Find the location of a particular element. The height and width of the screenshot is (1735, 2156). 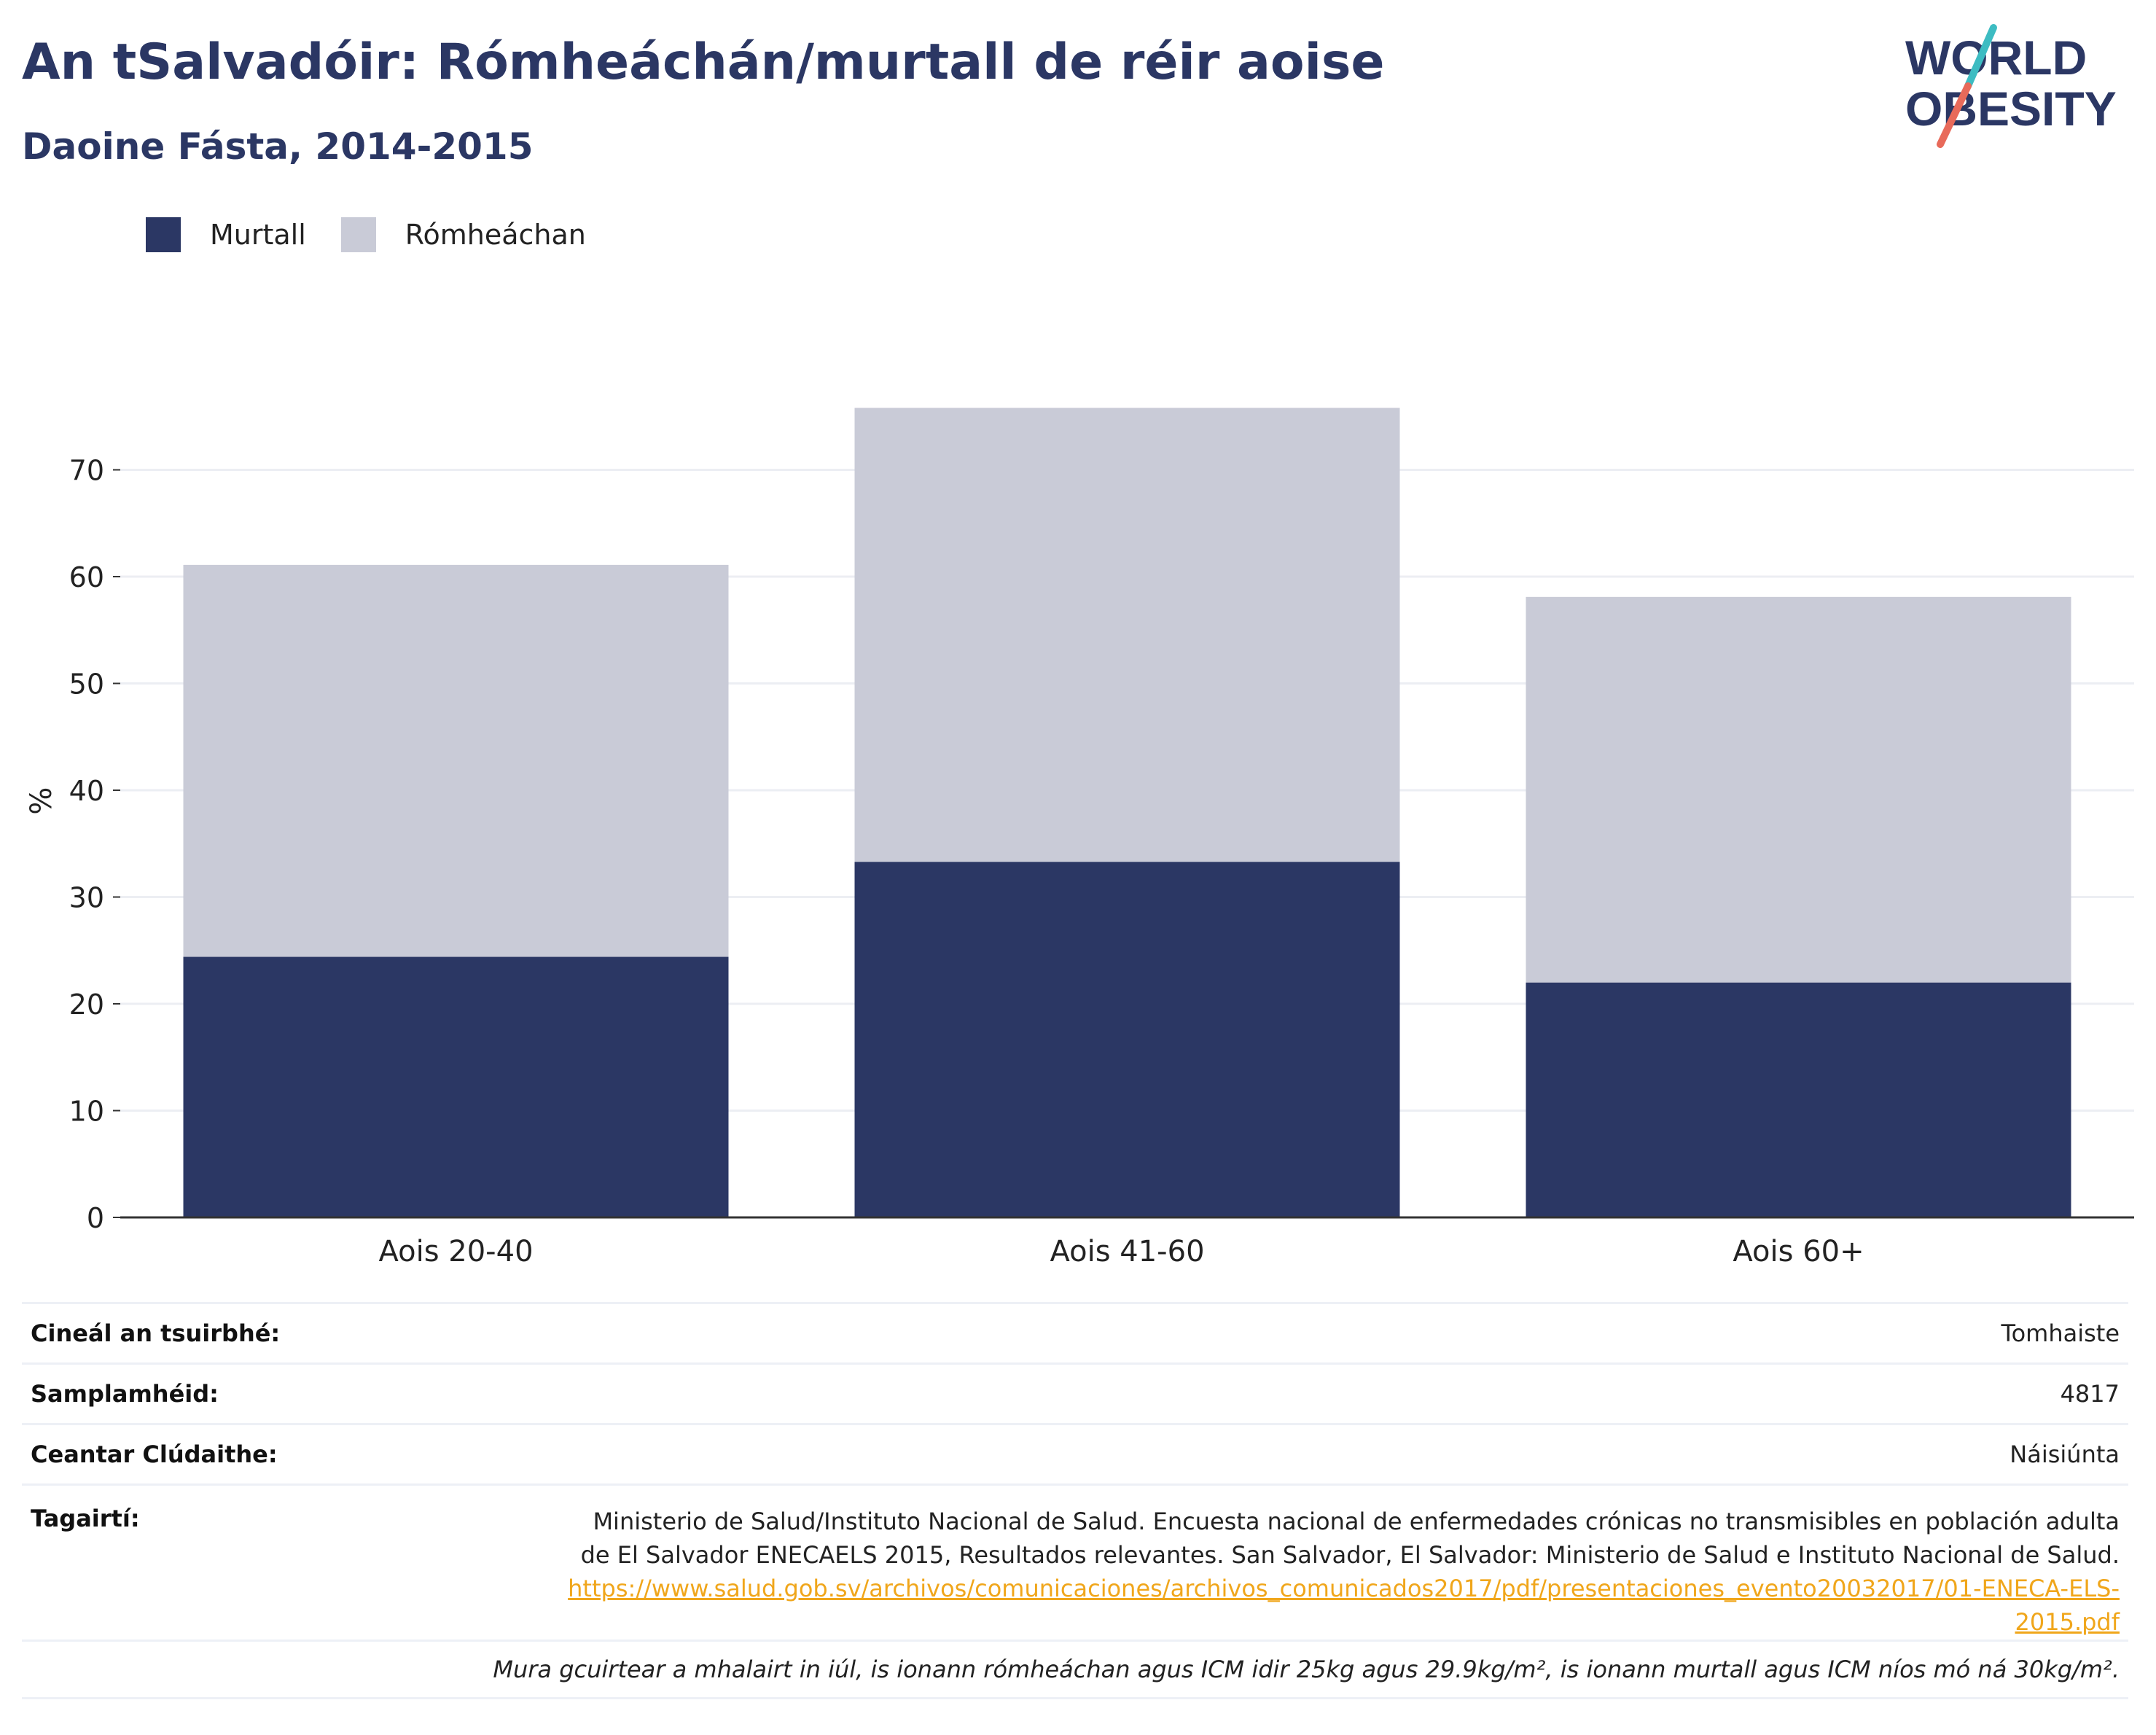

legend-swatch-overweight is located at coordinates (358, 234).